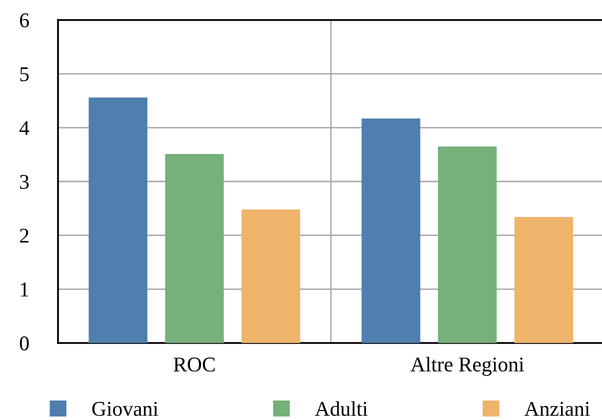 This screenshot has height=420, width=602. What do you see at coordinates (194, 365) in the screenshot?
I see `x-tick-label: ROC` at bounding box center [194, 365].